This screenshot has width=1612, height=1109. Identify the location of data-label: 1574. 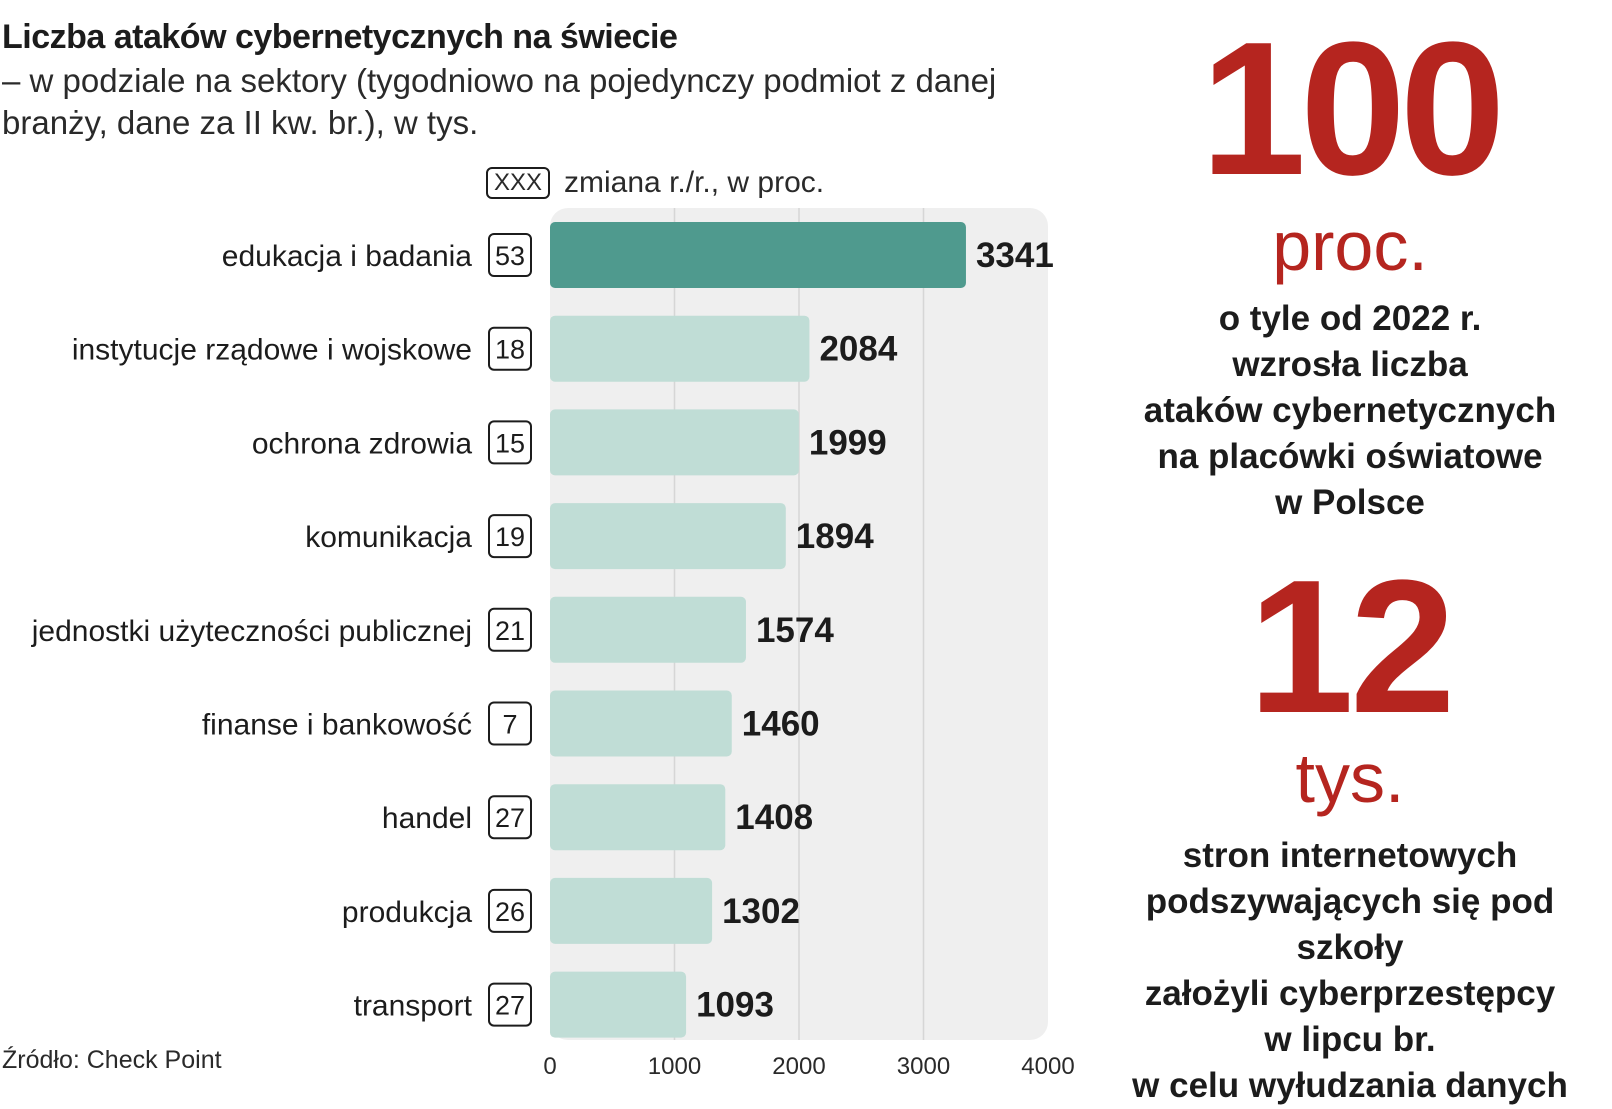
(795, 630).